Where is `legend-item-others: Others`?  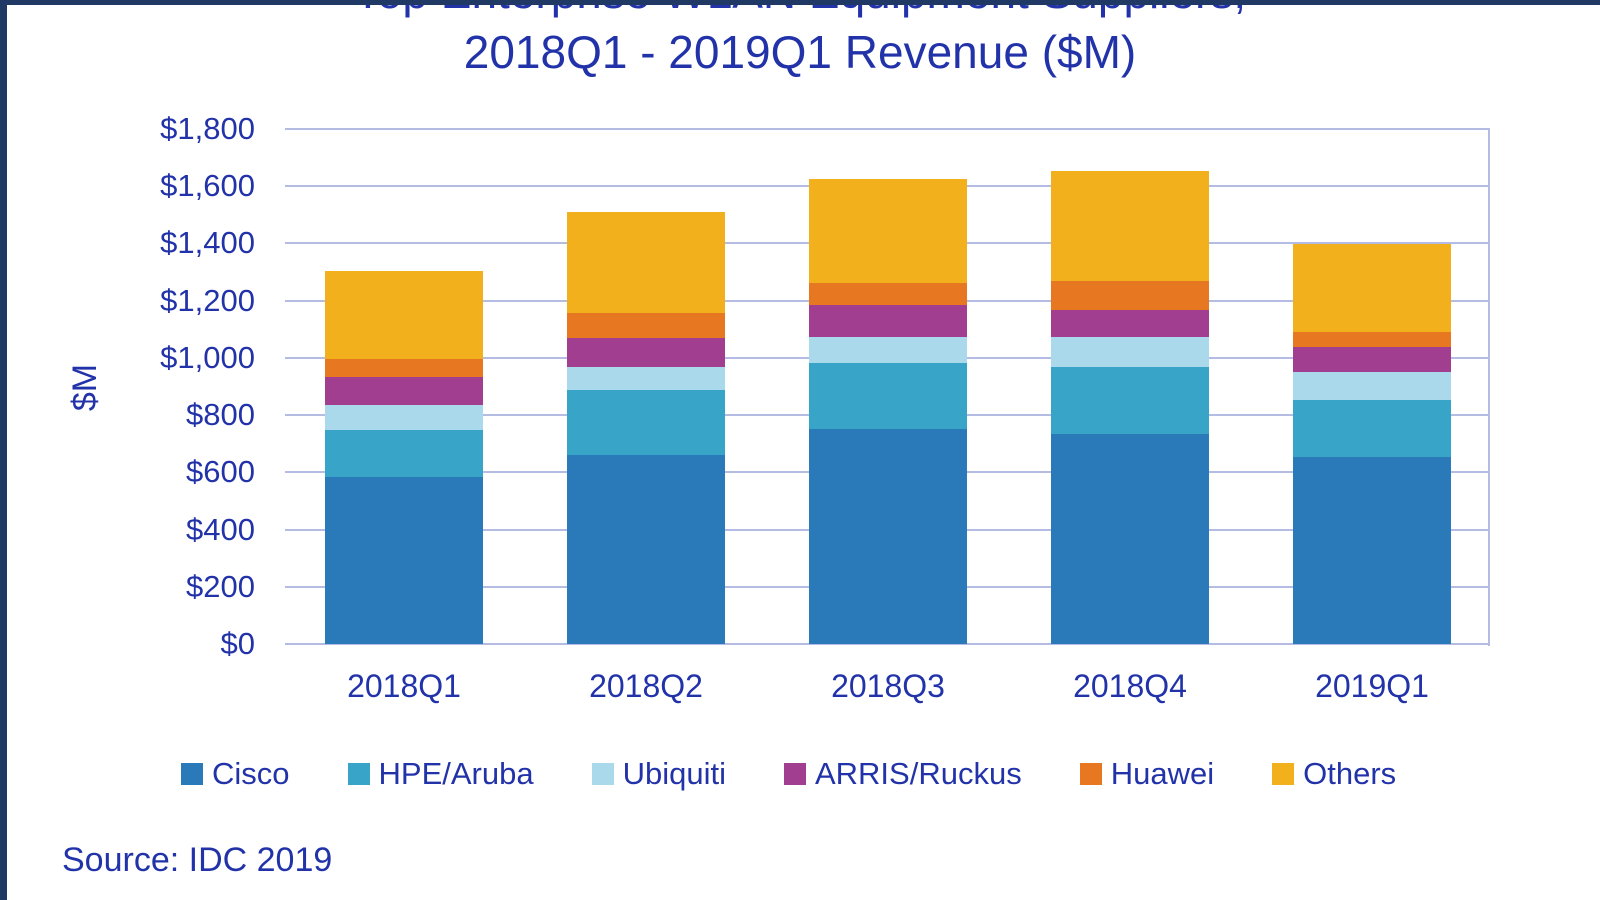 legend-item-others: Others is located at coordinates (1334, 774).